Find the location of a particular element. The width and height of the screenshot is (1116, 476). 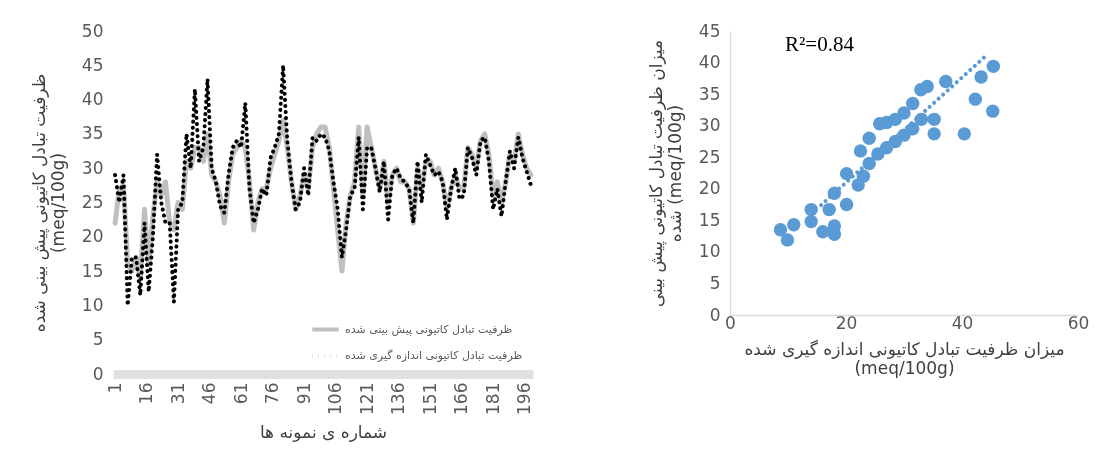

x-tick-label: 46 is located at coordinates (209, 393).